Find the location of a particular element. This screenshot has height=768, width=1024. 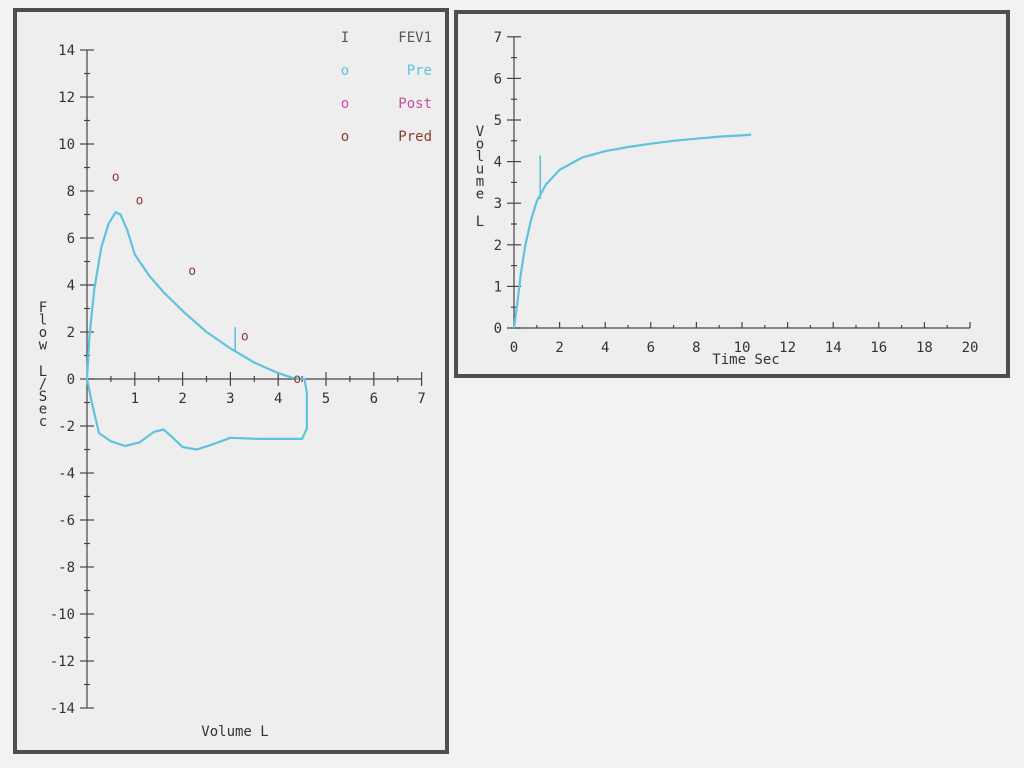

y-tick-label: 5 is located at coordinates (498, 121).